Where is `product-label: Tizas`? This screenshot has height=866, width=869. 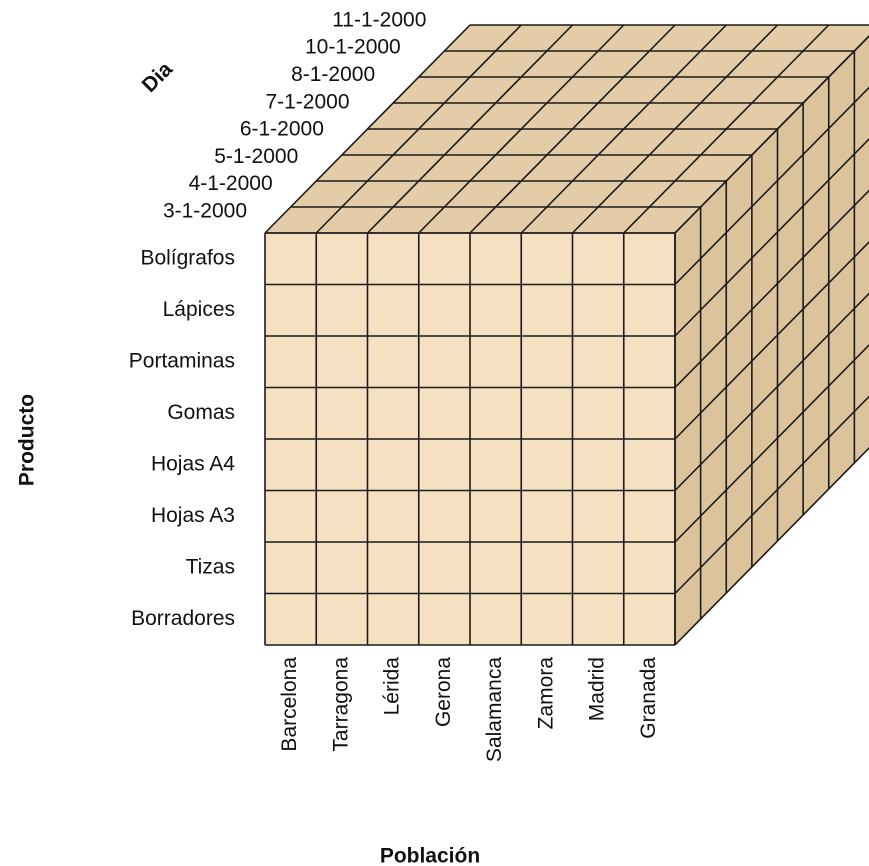
product-label: Tizas is located at coordinates (210, 566).